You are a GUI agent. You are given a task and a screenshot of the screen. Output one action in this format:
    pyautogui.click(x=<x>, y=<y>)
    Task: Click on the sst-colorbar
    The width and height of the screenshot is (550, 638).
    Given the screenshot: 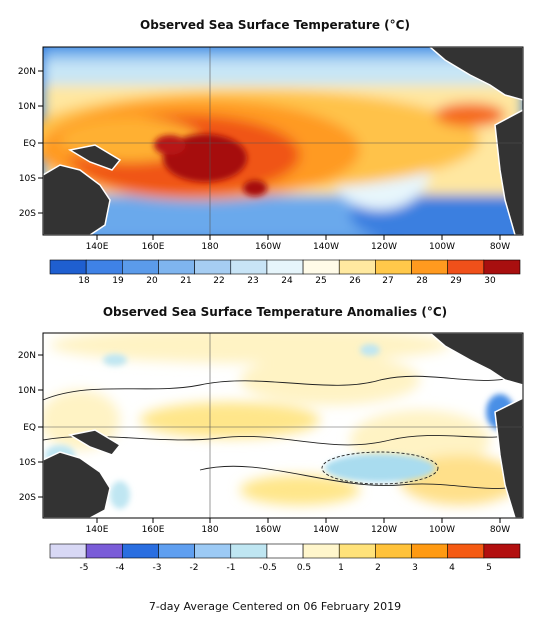 What is the action you would take?
    pyautogui.click(x=285, y=267)
    